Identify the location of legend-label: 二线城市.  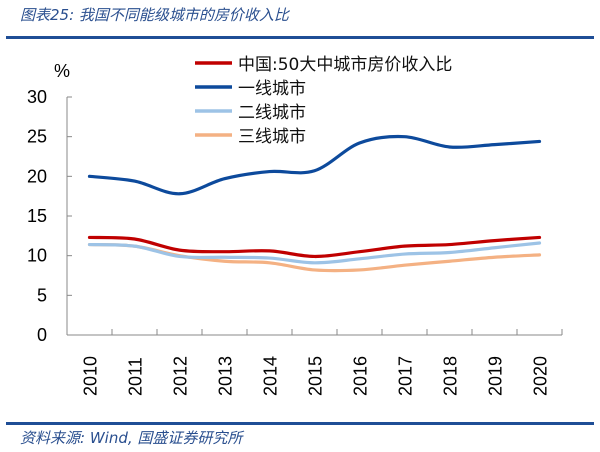
(272, 113).